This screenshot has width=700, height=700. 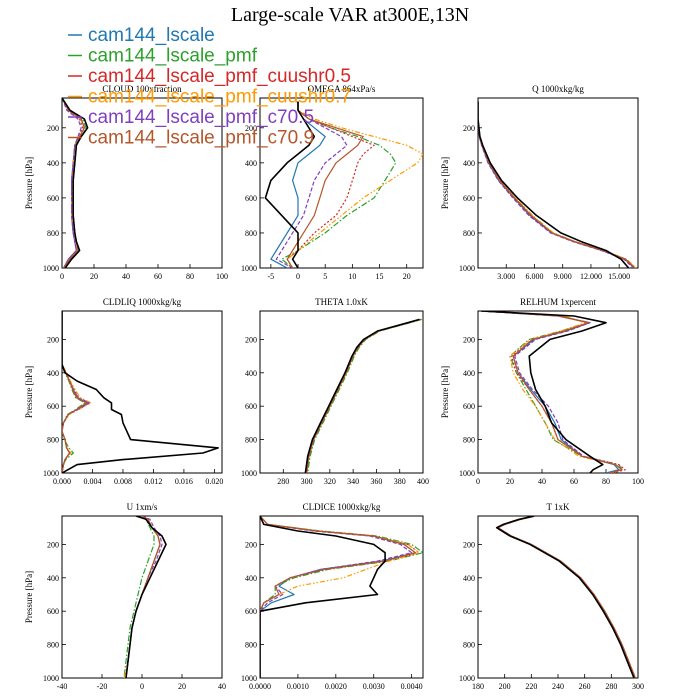 I want to click on series-line-obs, so click(x=544, y=392).